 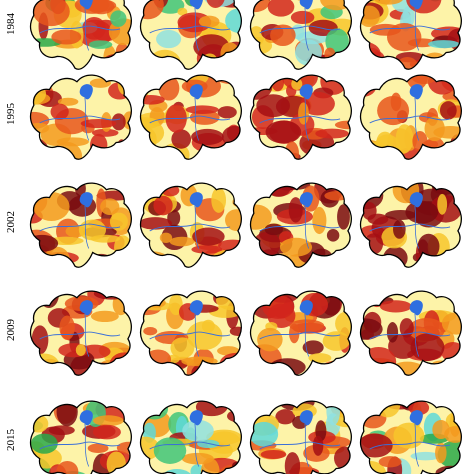 What do you see at coordinates (11, 330) in the screenshot?
I see `row-label: 2009` at bounding box center [11, 330].